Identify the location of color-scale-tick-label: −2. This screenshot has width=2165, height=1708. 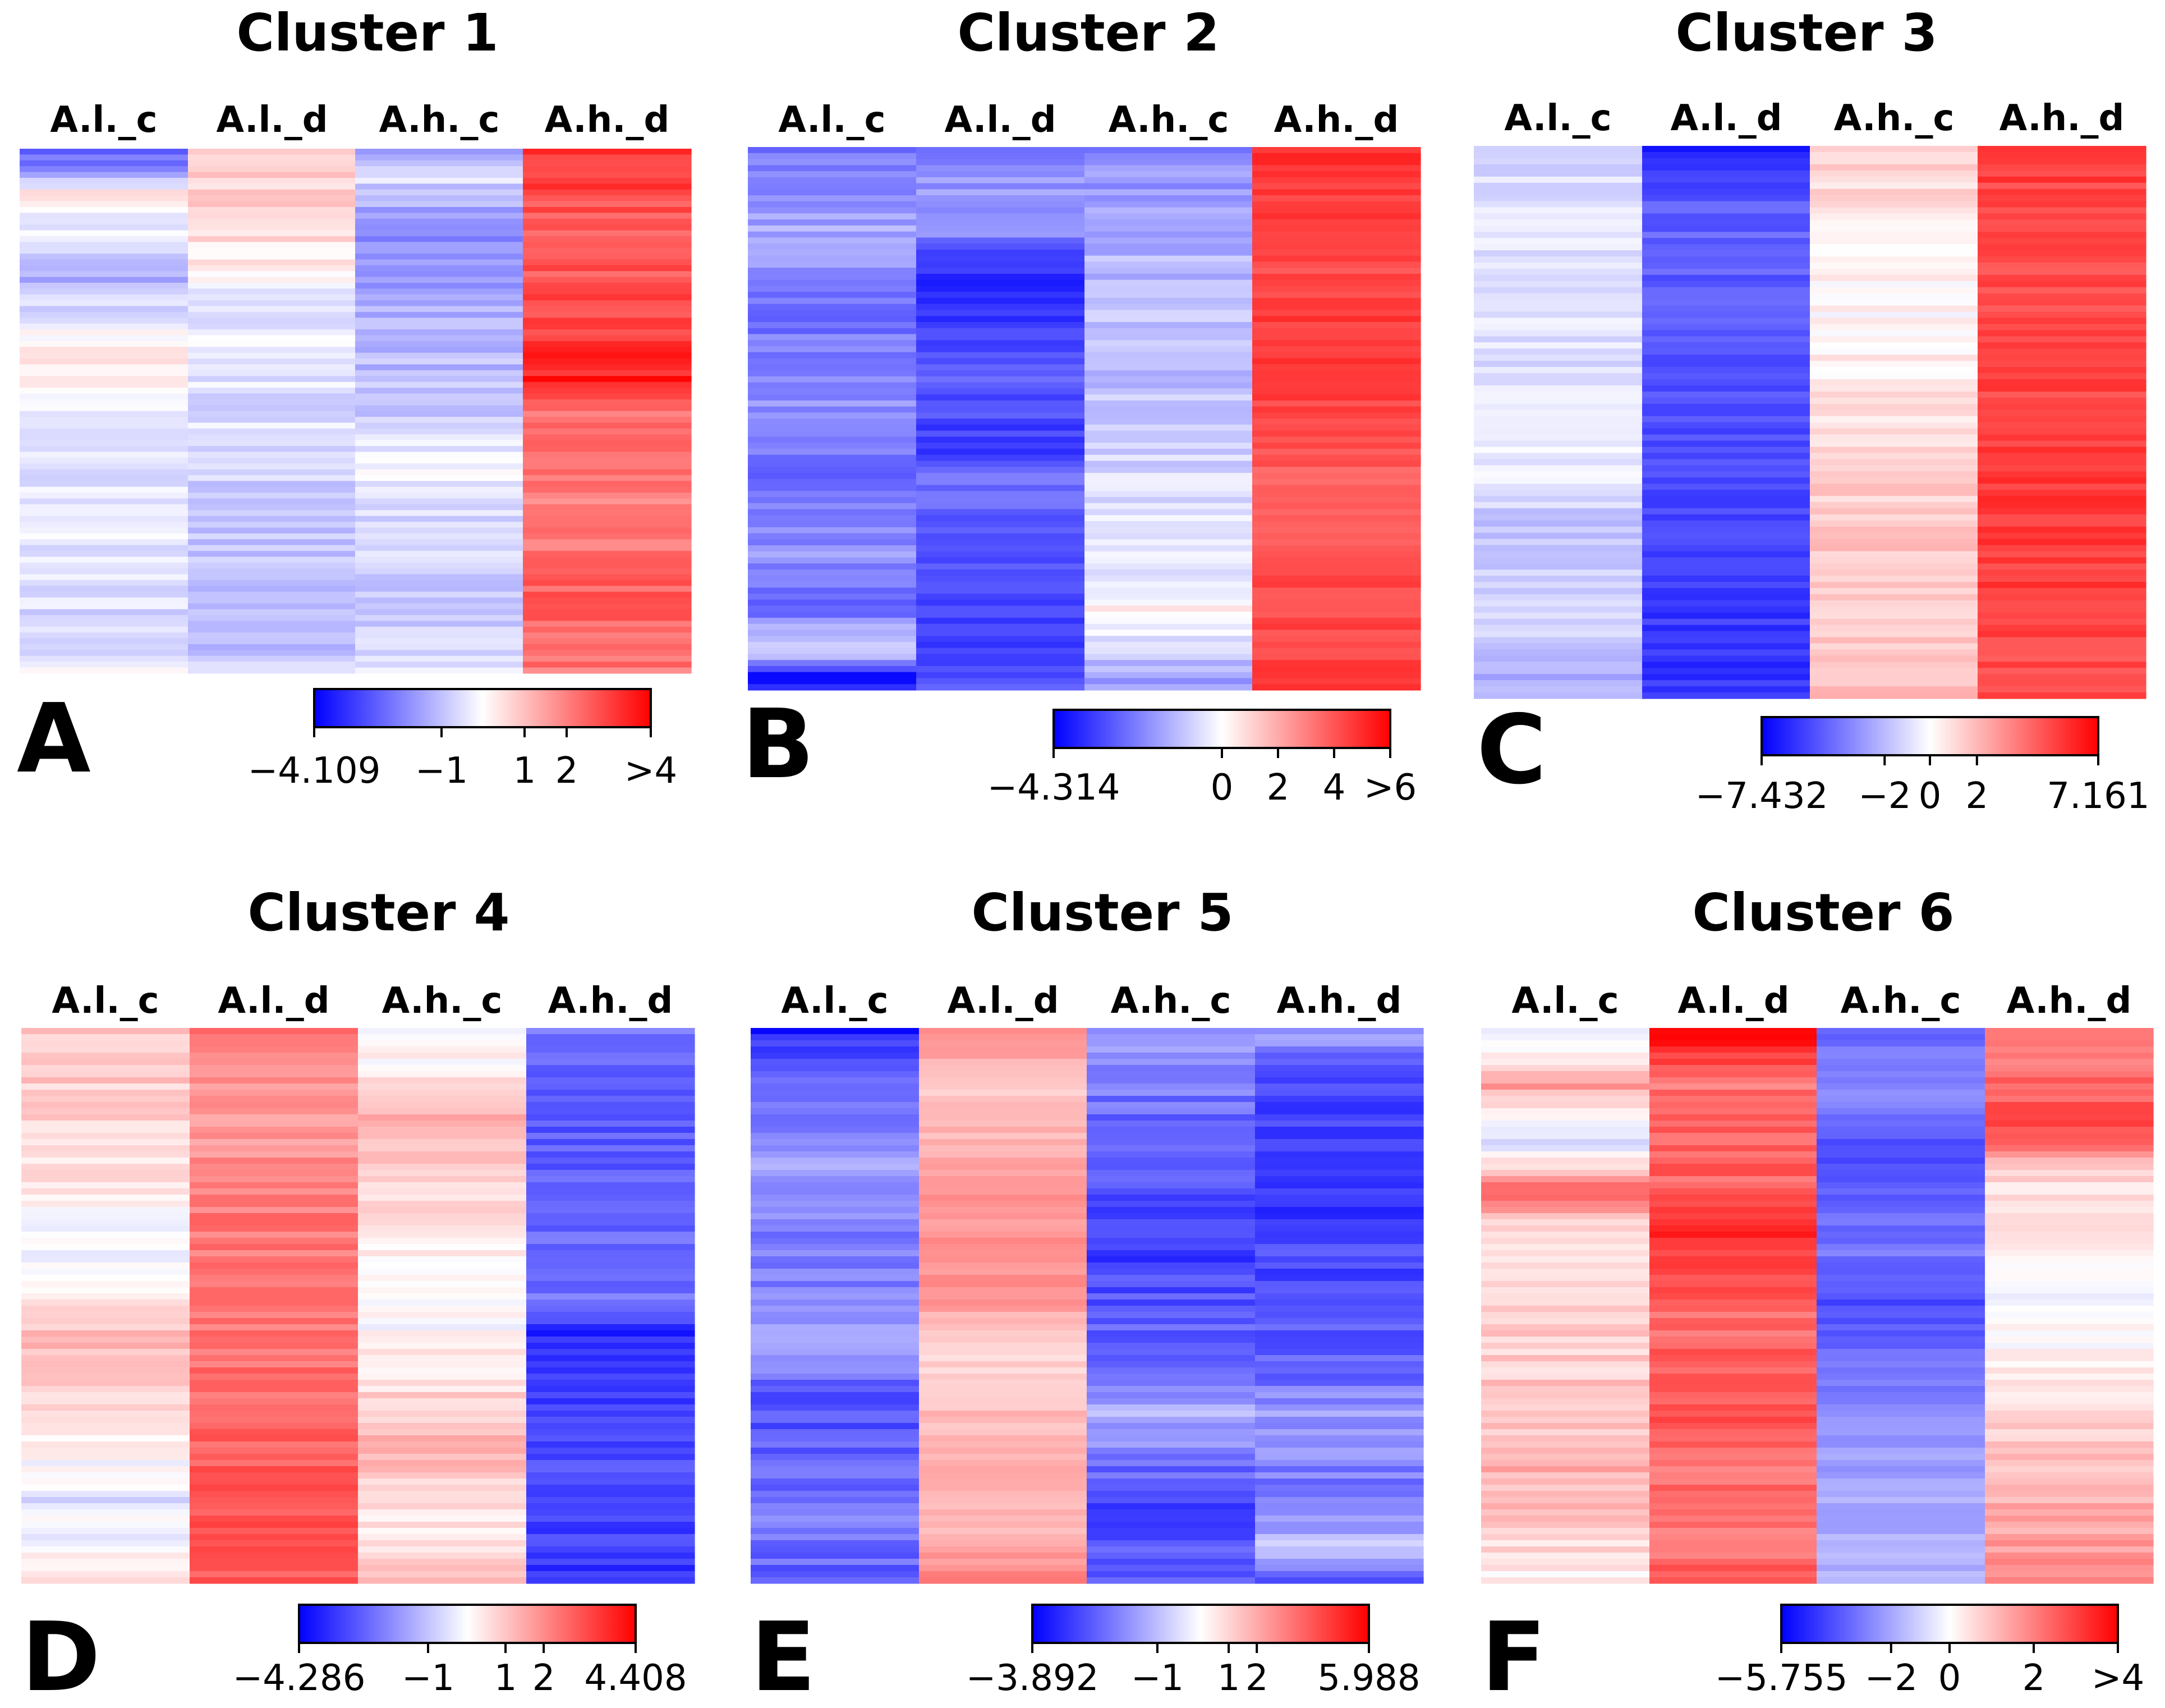
(1892, 1679).